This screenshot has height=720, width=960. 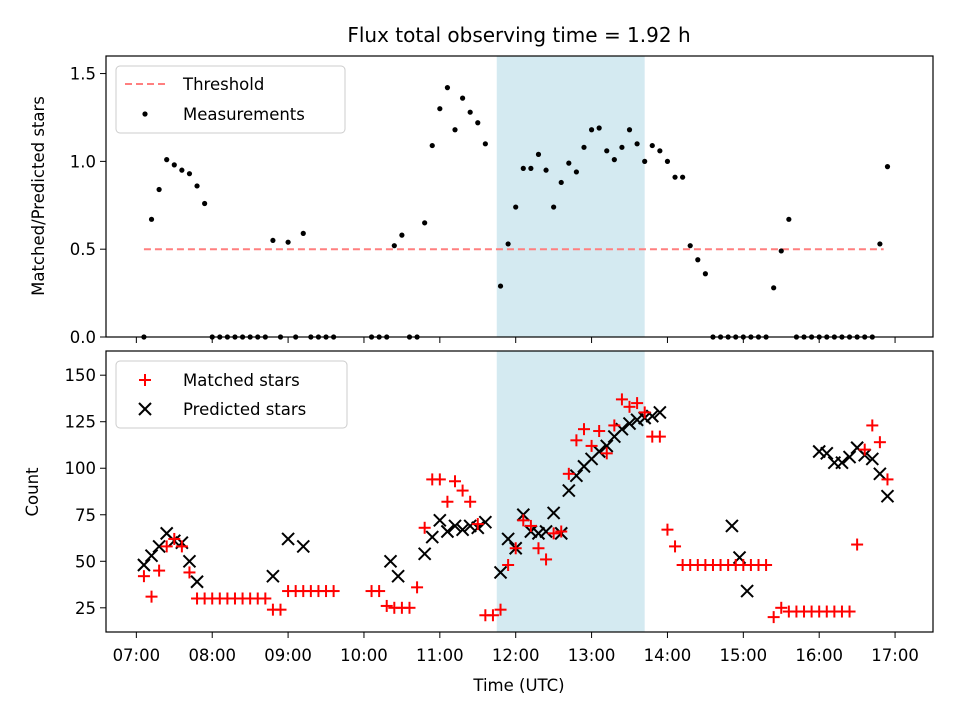 What do you see at coordinates (744, 655) in the screenshot?
I see `x-tick-label: 15:00` at bounding box center [744, 655].